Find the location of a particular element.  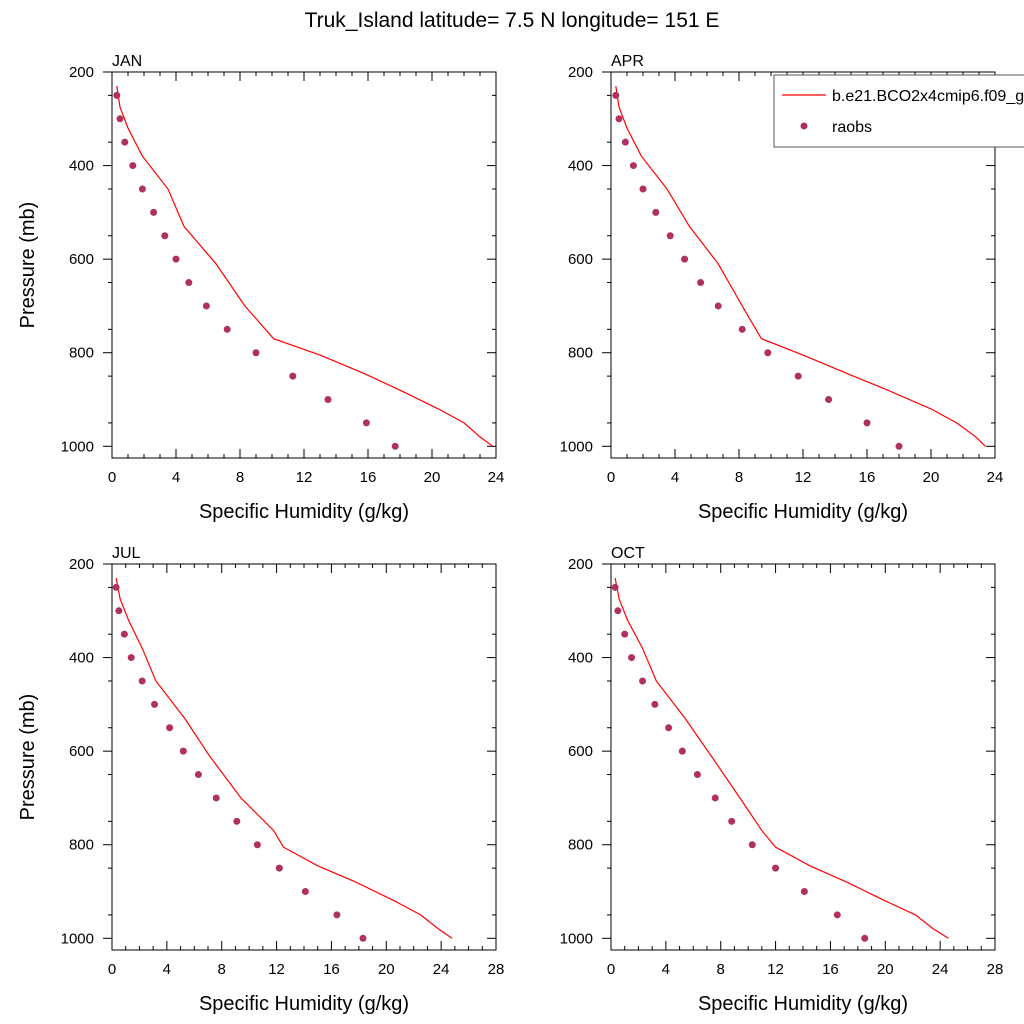

x-tick-label: 16 is located at coordinates (867, 477).